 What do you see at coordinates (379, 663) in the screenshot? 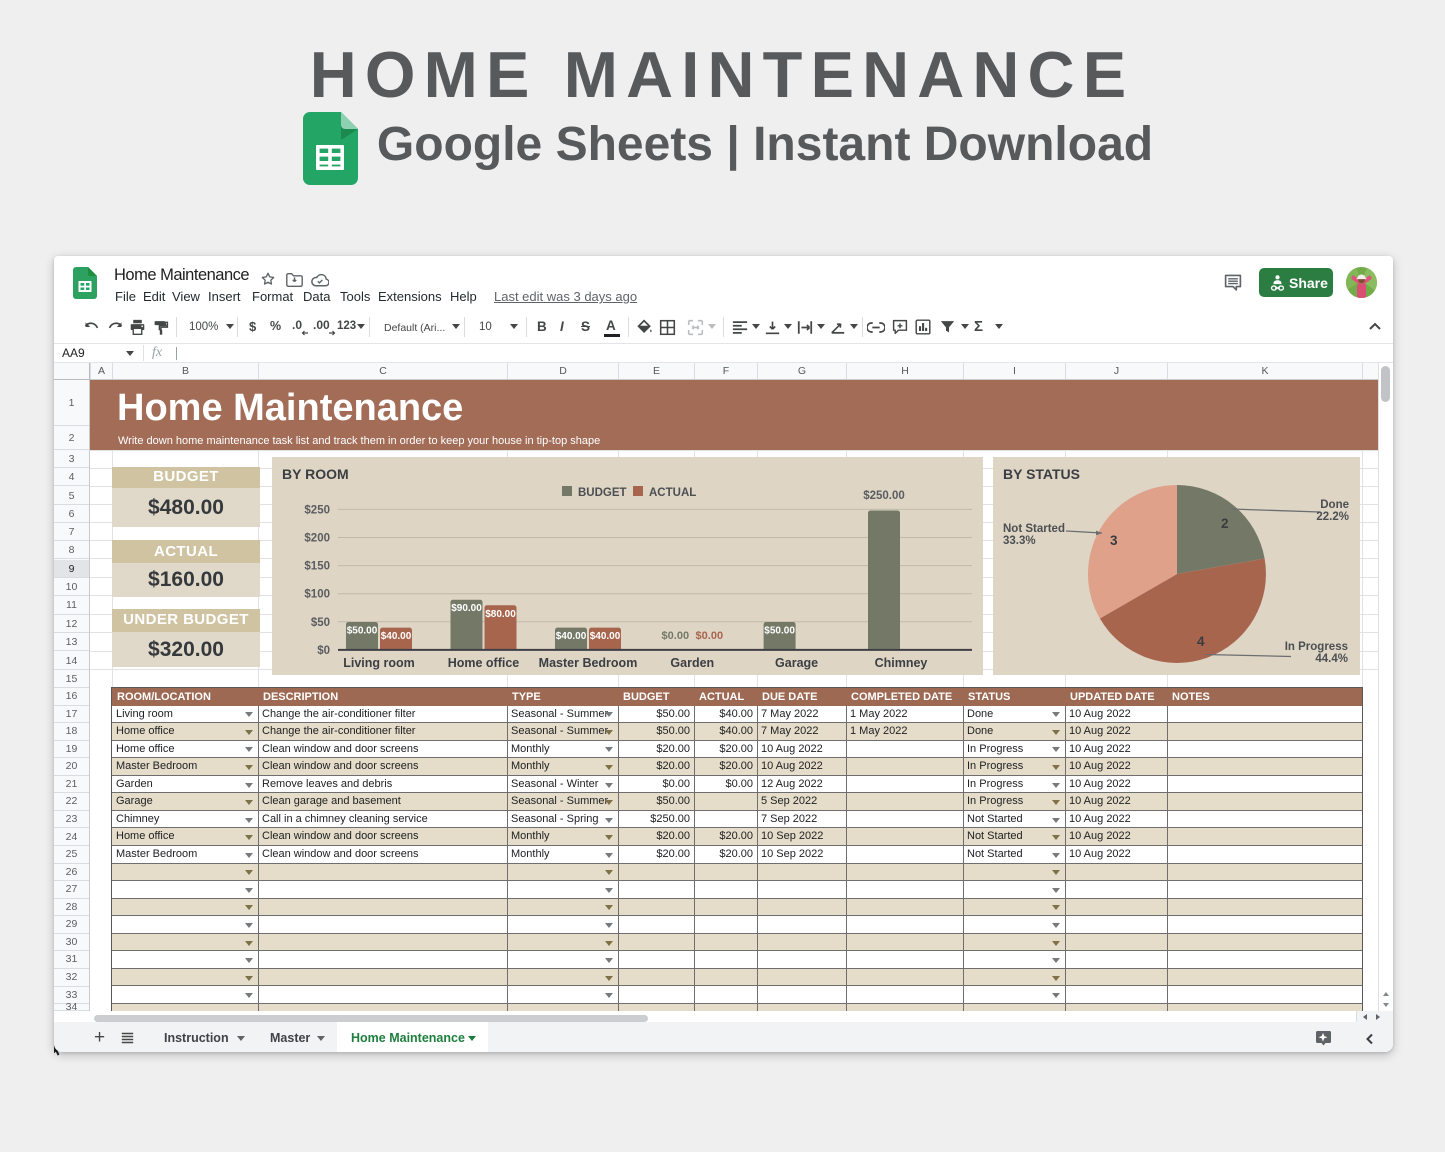
I see `svg-text: Living room` at bounding box center [379, 663].